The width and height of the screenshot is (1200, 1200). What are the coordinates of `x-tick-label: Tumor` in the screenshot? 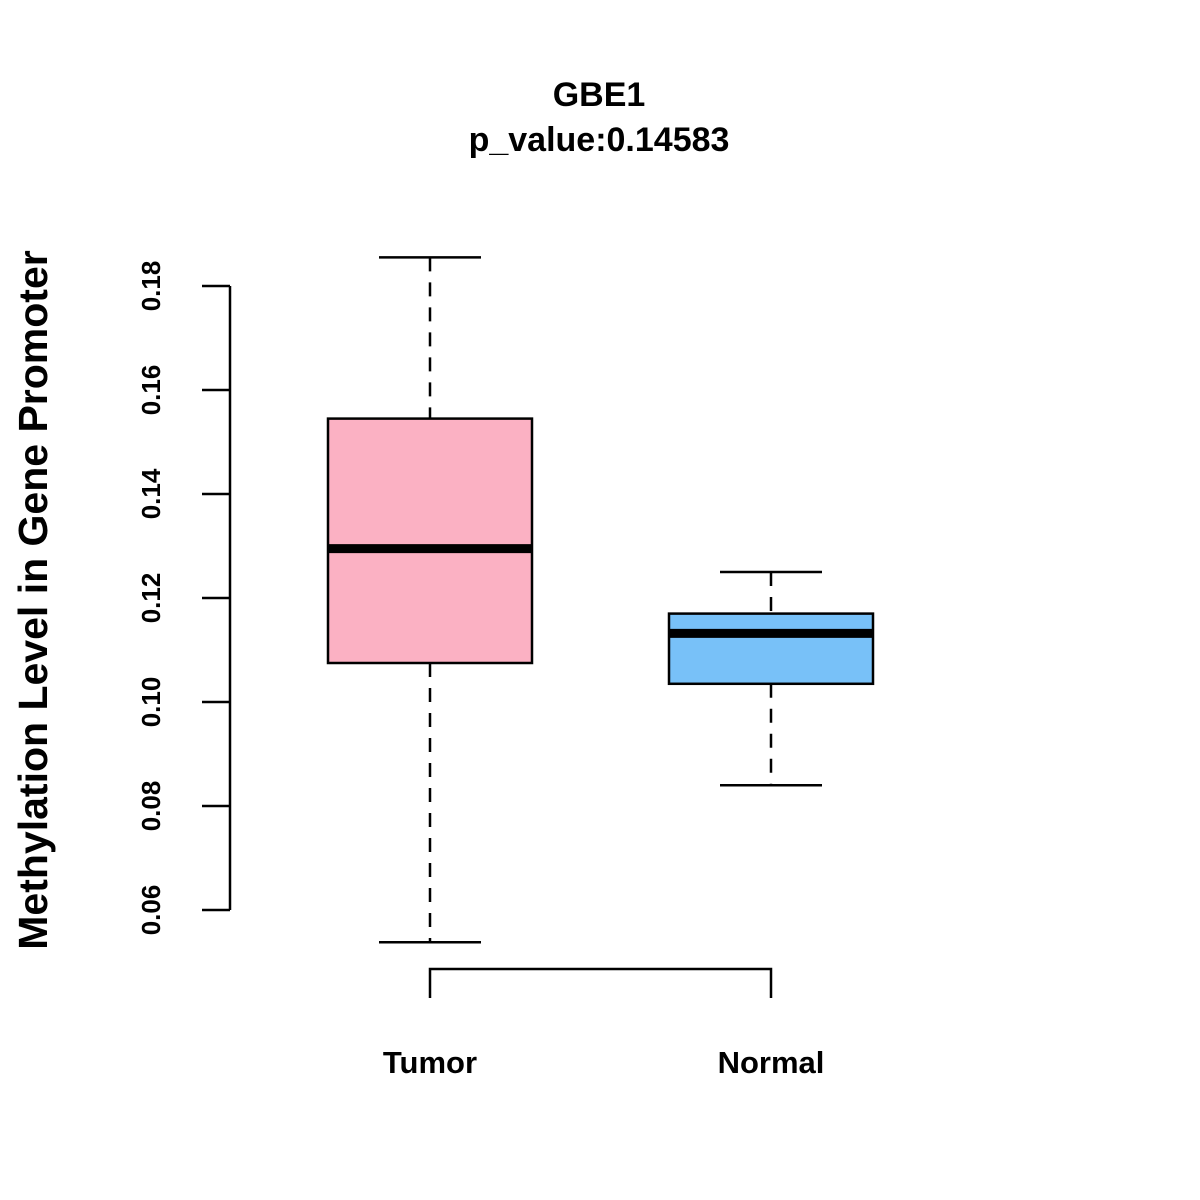 It's located at (430, 1062).